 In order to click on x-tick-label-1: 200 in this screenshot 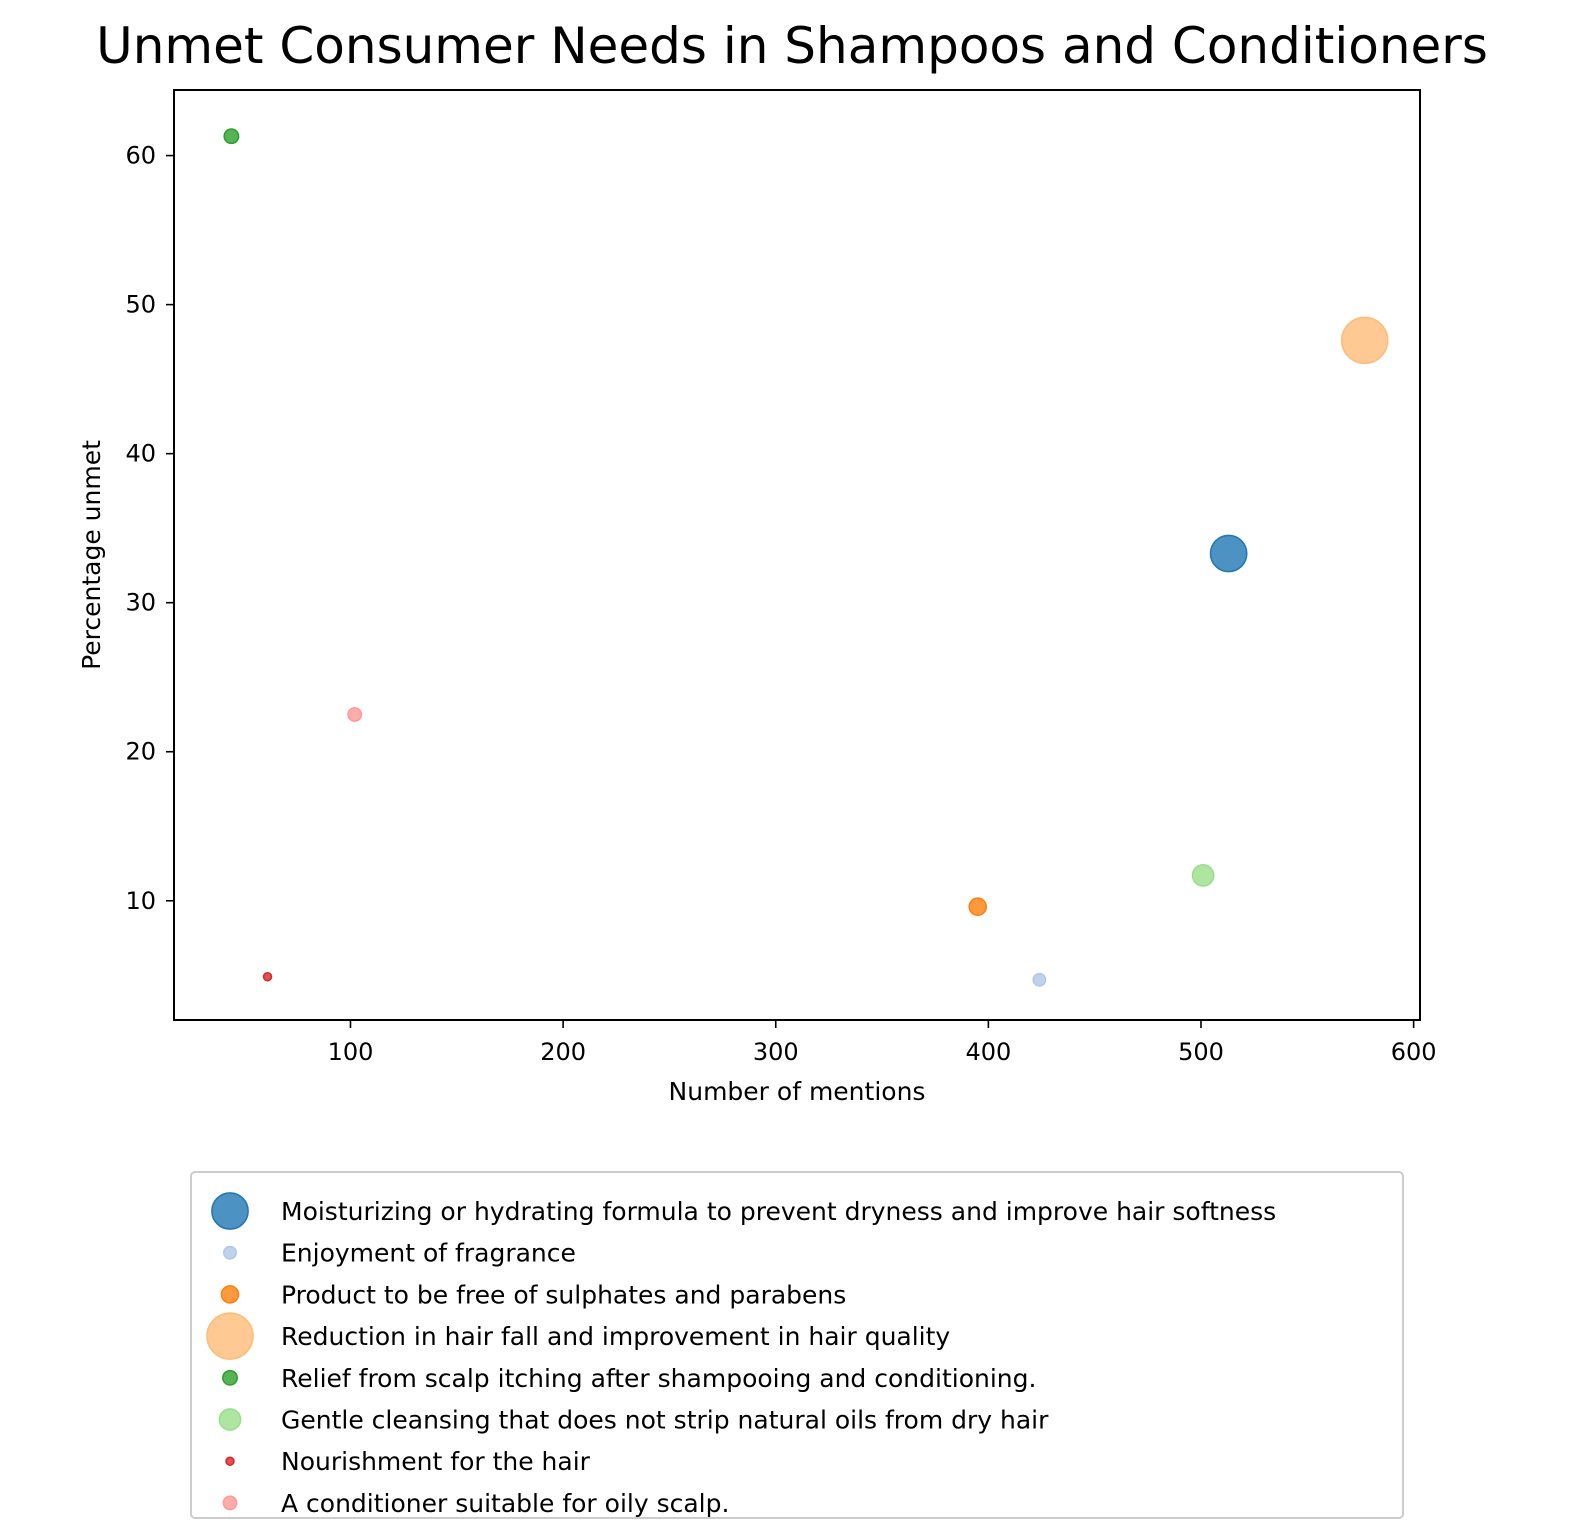, I will do `click(563, 1052)`.